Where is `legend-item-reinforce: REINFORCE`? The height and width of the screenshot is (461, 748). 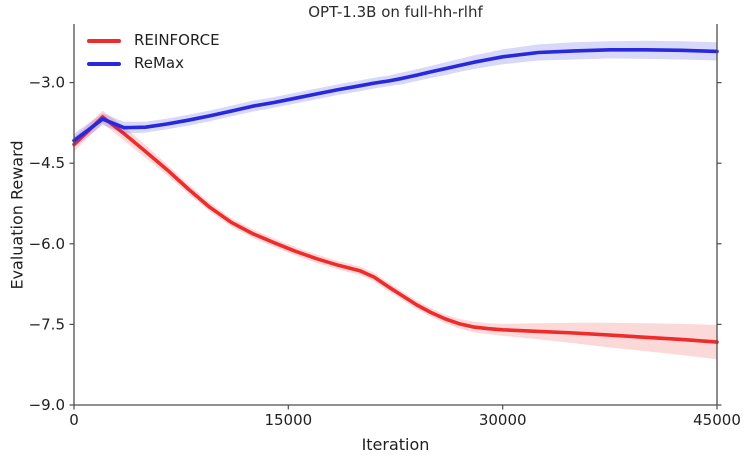 legend-item-reinforce: REINFORCE is located at coordinates (153, 40).